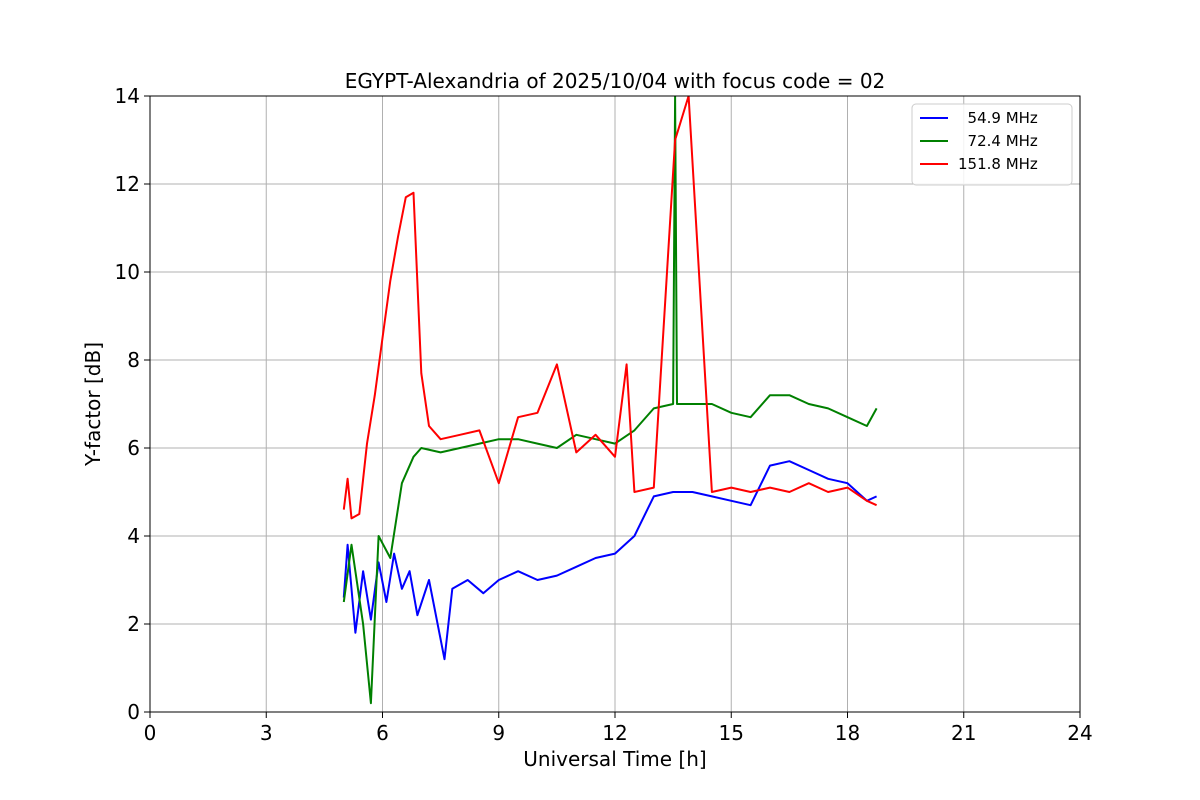 The width and height of the screenshot is (1200, 800). I want to click on y-tick-label: 4, so click(133, 536).